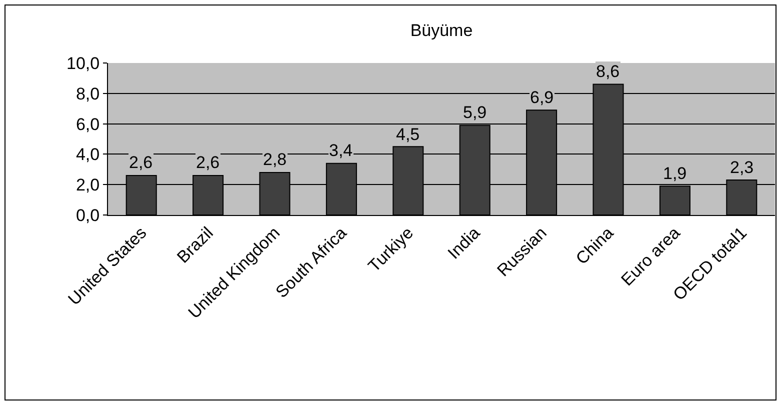 The height and width of the screenshot is (407, 781). What do you see at coordinates (88, 94) in the screenshot?
I see `y-tick-label: 8,0` at bounding box center [88, 94].